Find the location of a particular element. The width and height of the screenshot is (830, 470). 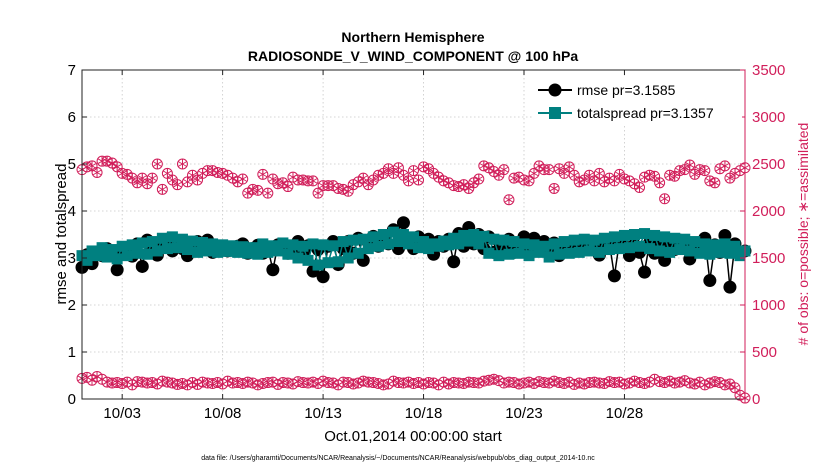

right-y-tick-label: 3500 is located at coordinates (768, 70).